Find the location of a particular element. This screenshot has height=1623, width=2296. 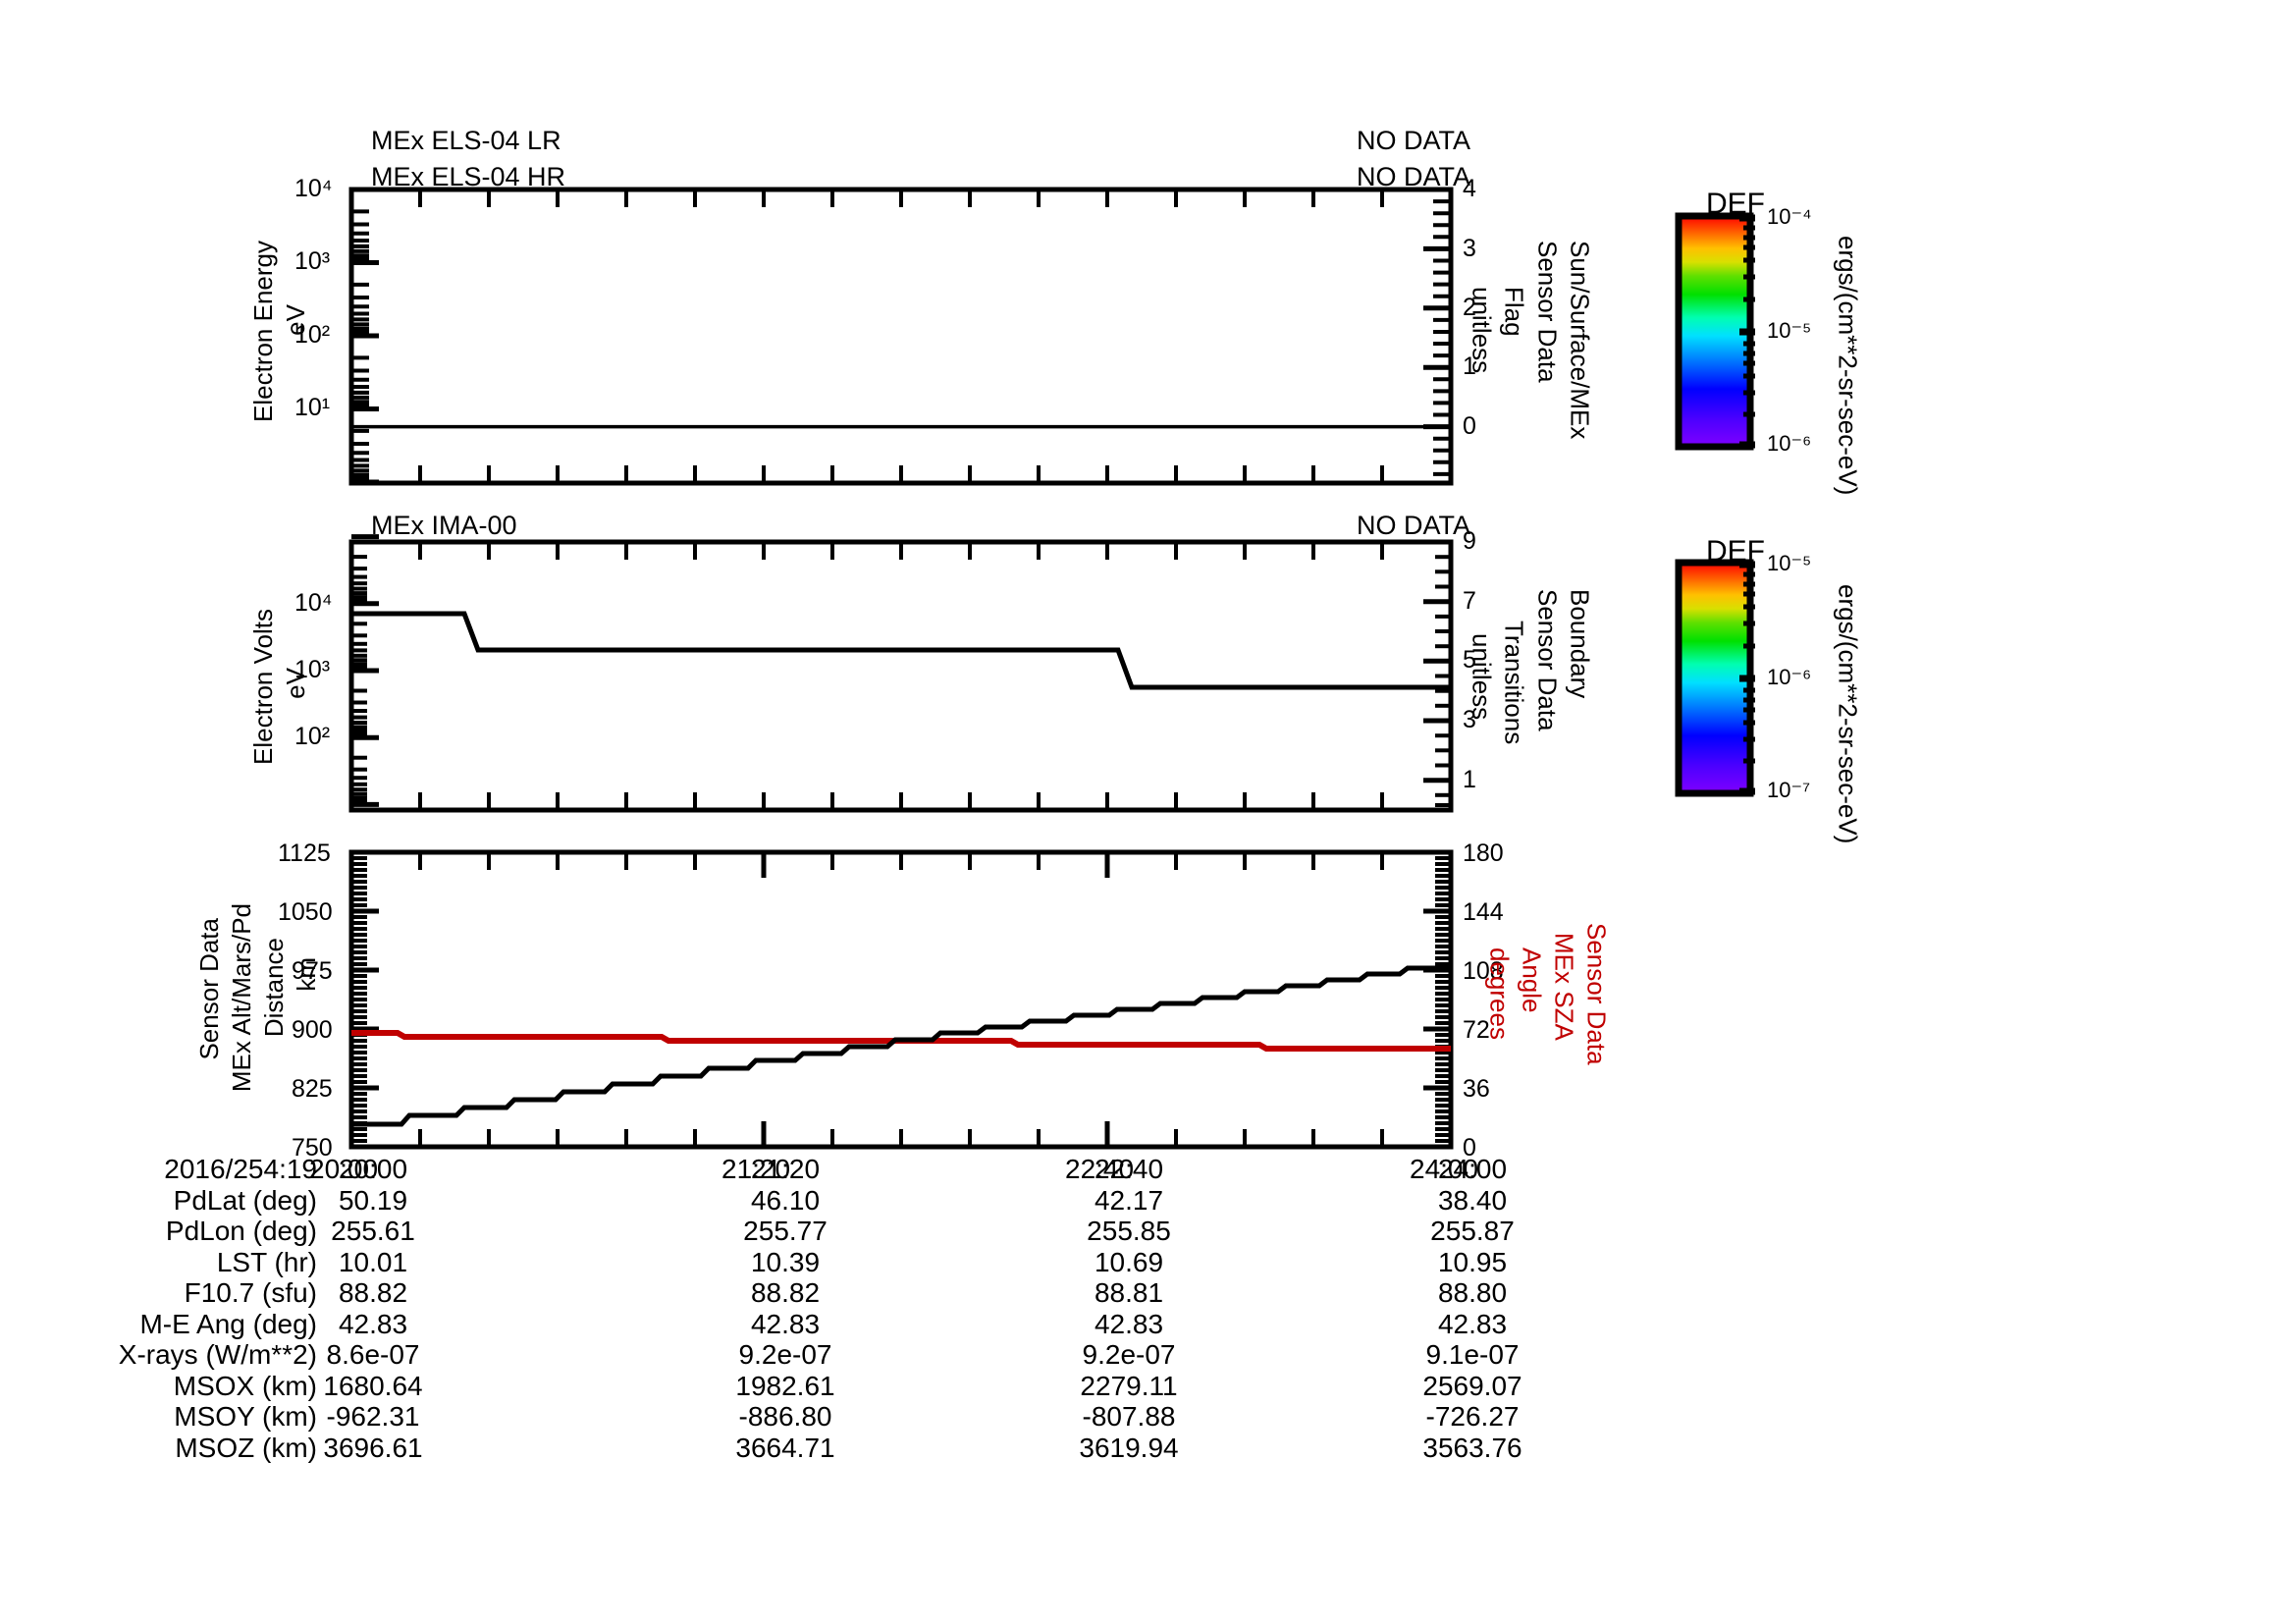

panel-2-series-label: MEx IMA-00 is located at coordinates (444, 526).